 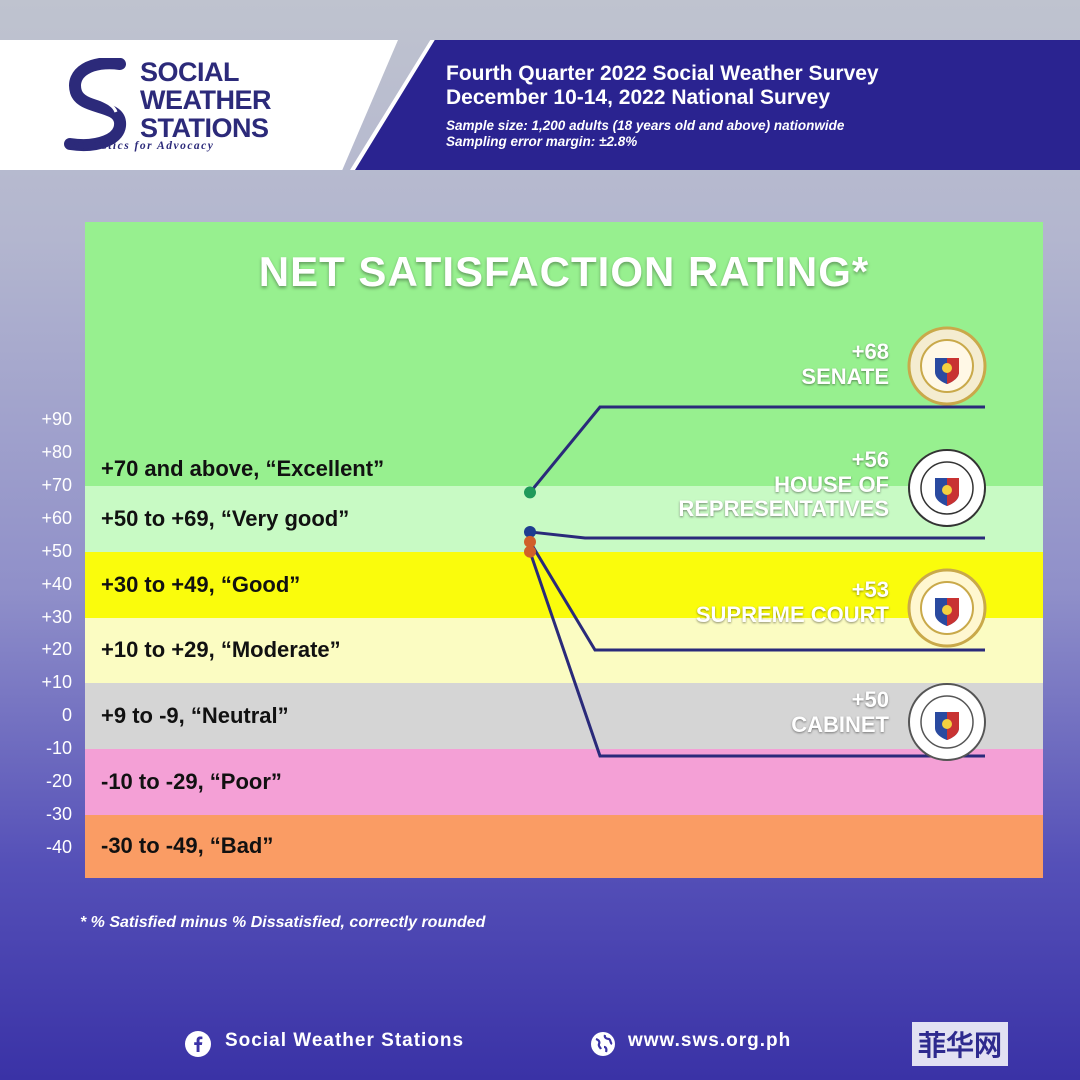 I want to click on series-point-senate, so click(x=530, y=492).